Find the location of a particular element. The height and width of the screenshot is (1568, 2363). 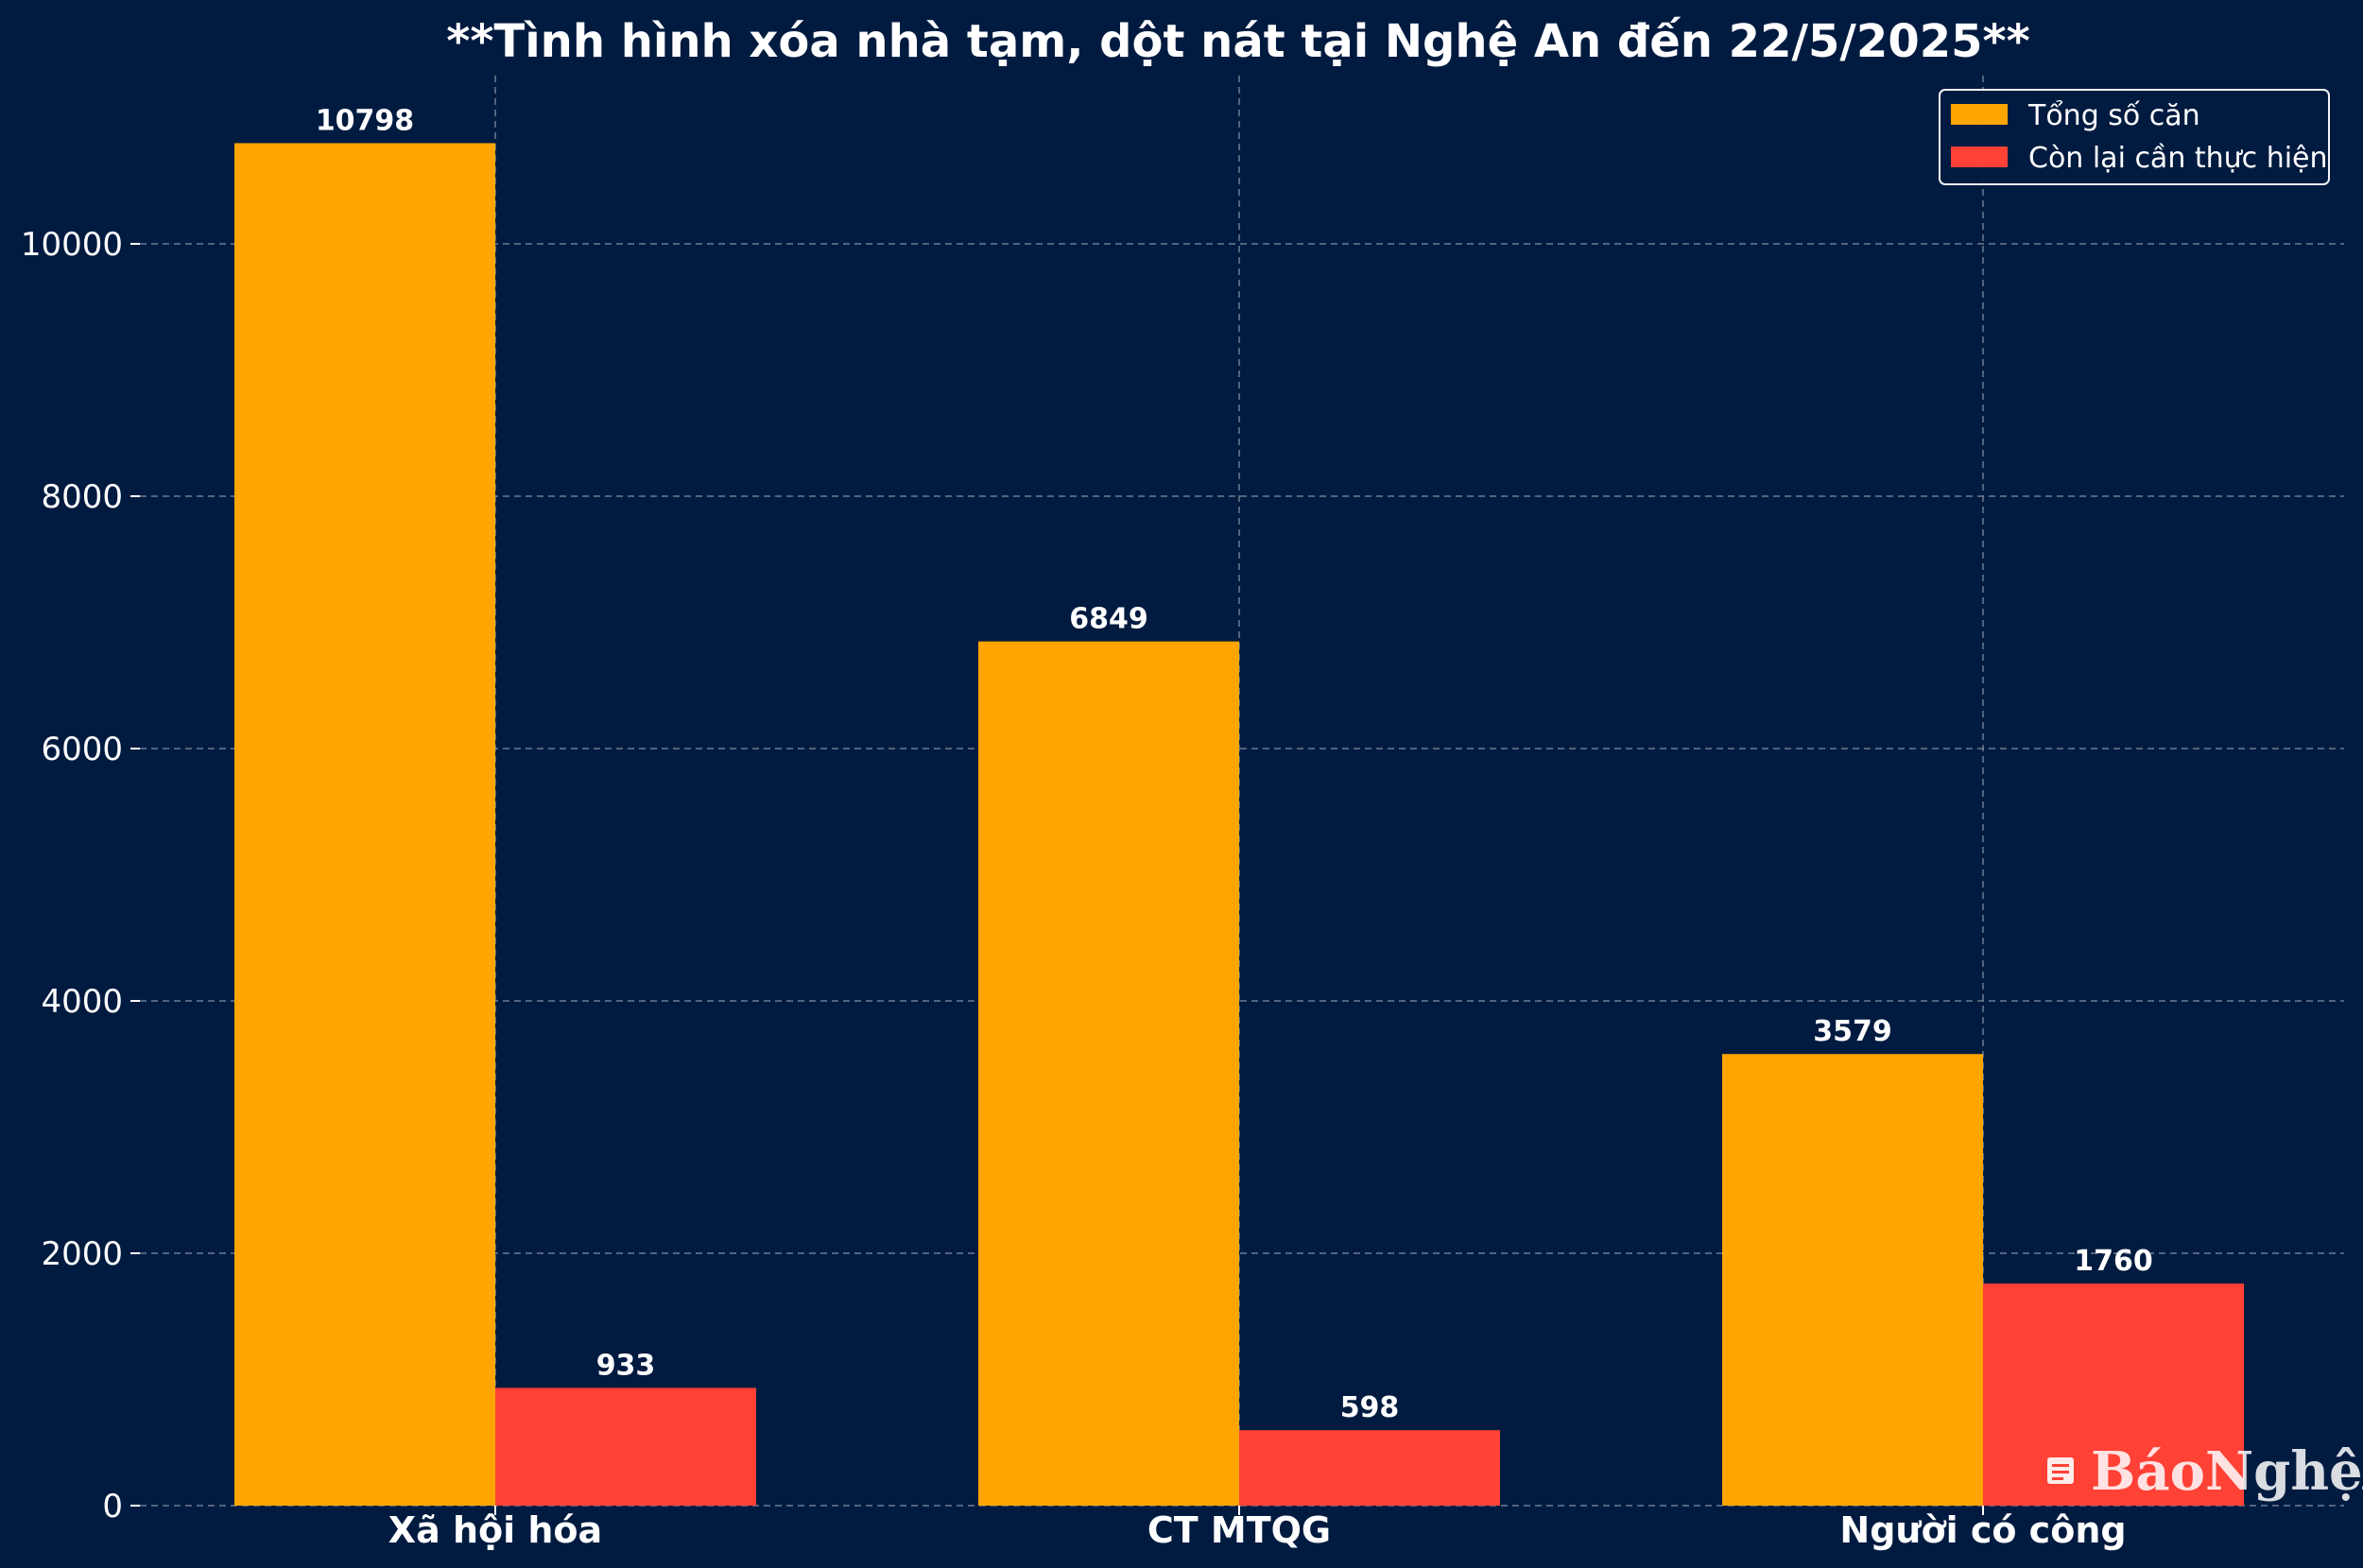

legend-swatch-remaining is located at coordinates (1979, 156).